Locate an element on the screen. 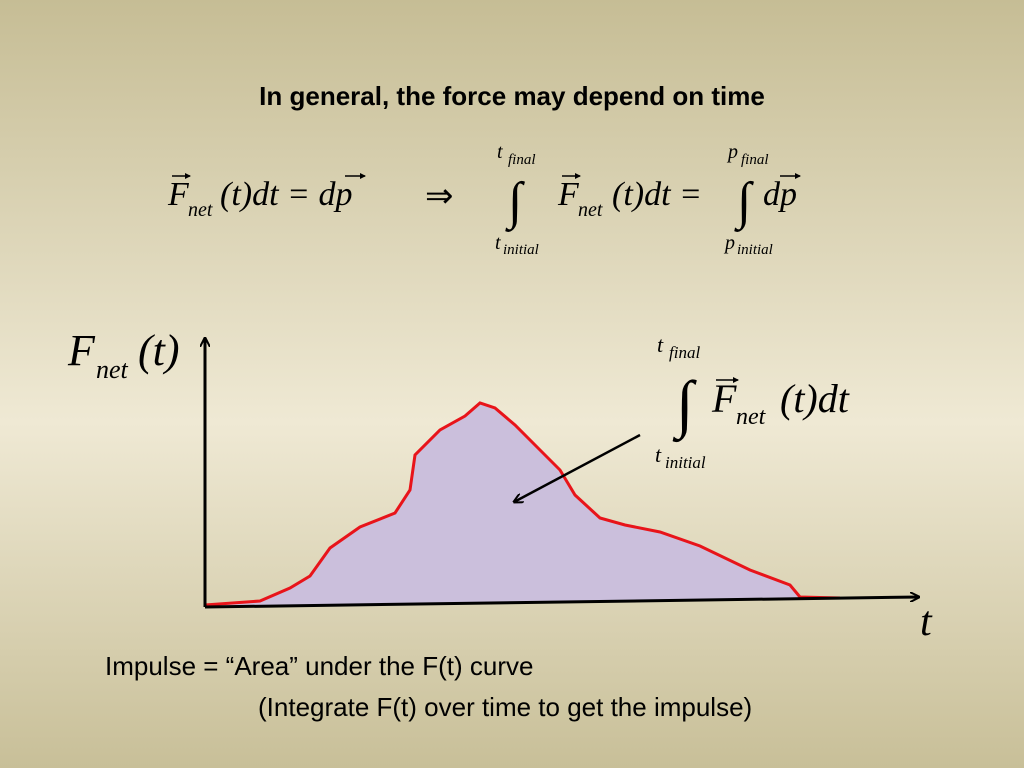 The height and width of the screenshot is (768, 1024). y-label-rest: (t) is located at coordinates (159, 350).